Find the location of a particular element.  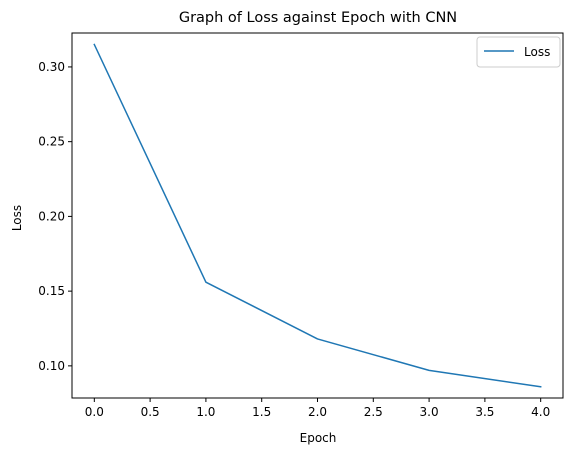

chart-title: Graph of Loss against Epoch with CNN is located at coordinates (318, 18).